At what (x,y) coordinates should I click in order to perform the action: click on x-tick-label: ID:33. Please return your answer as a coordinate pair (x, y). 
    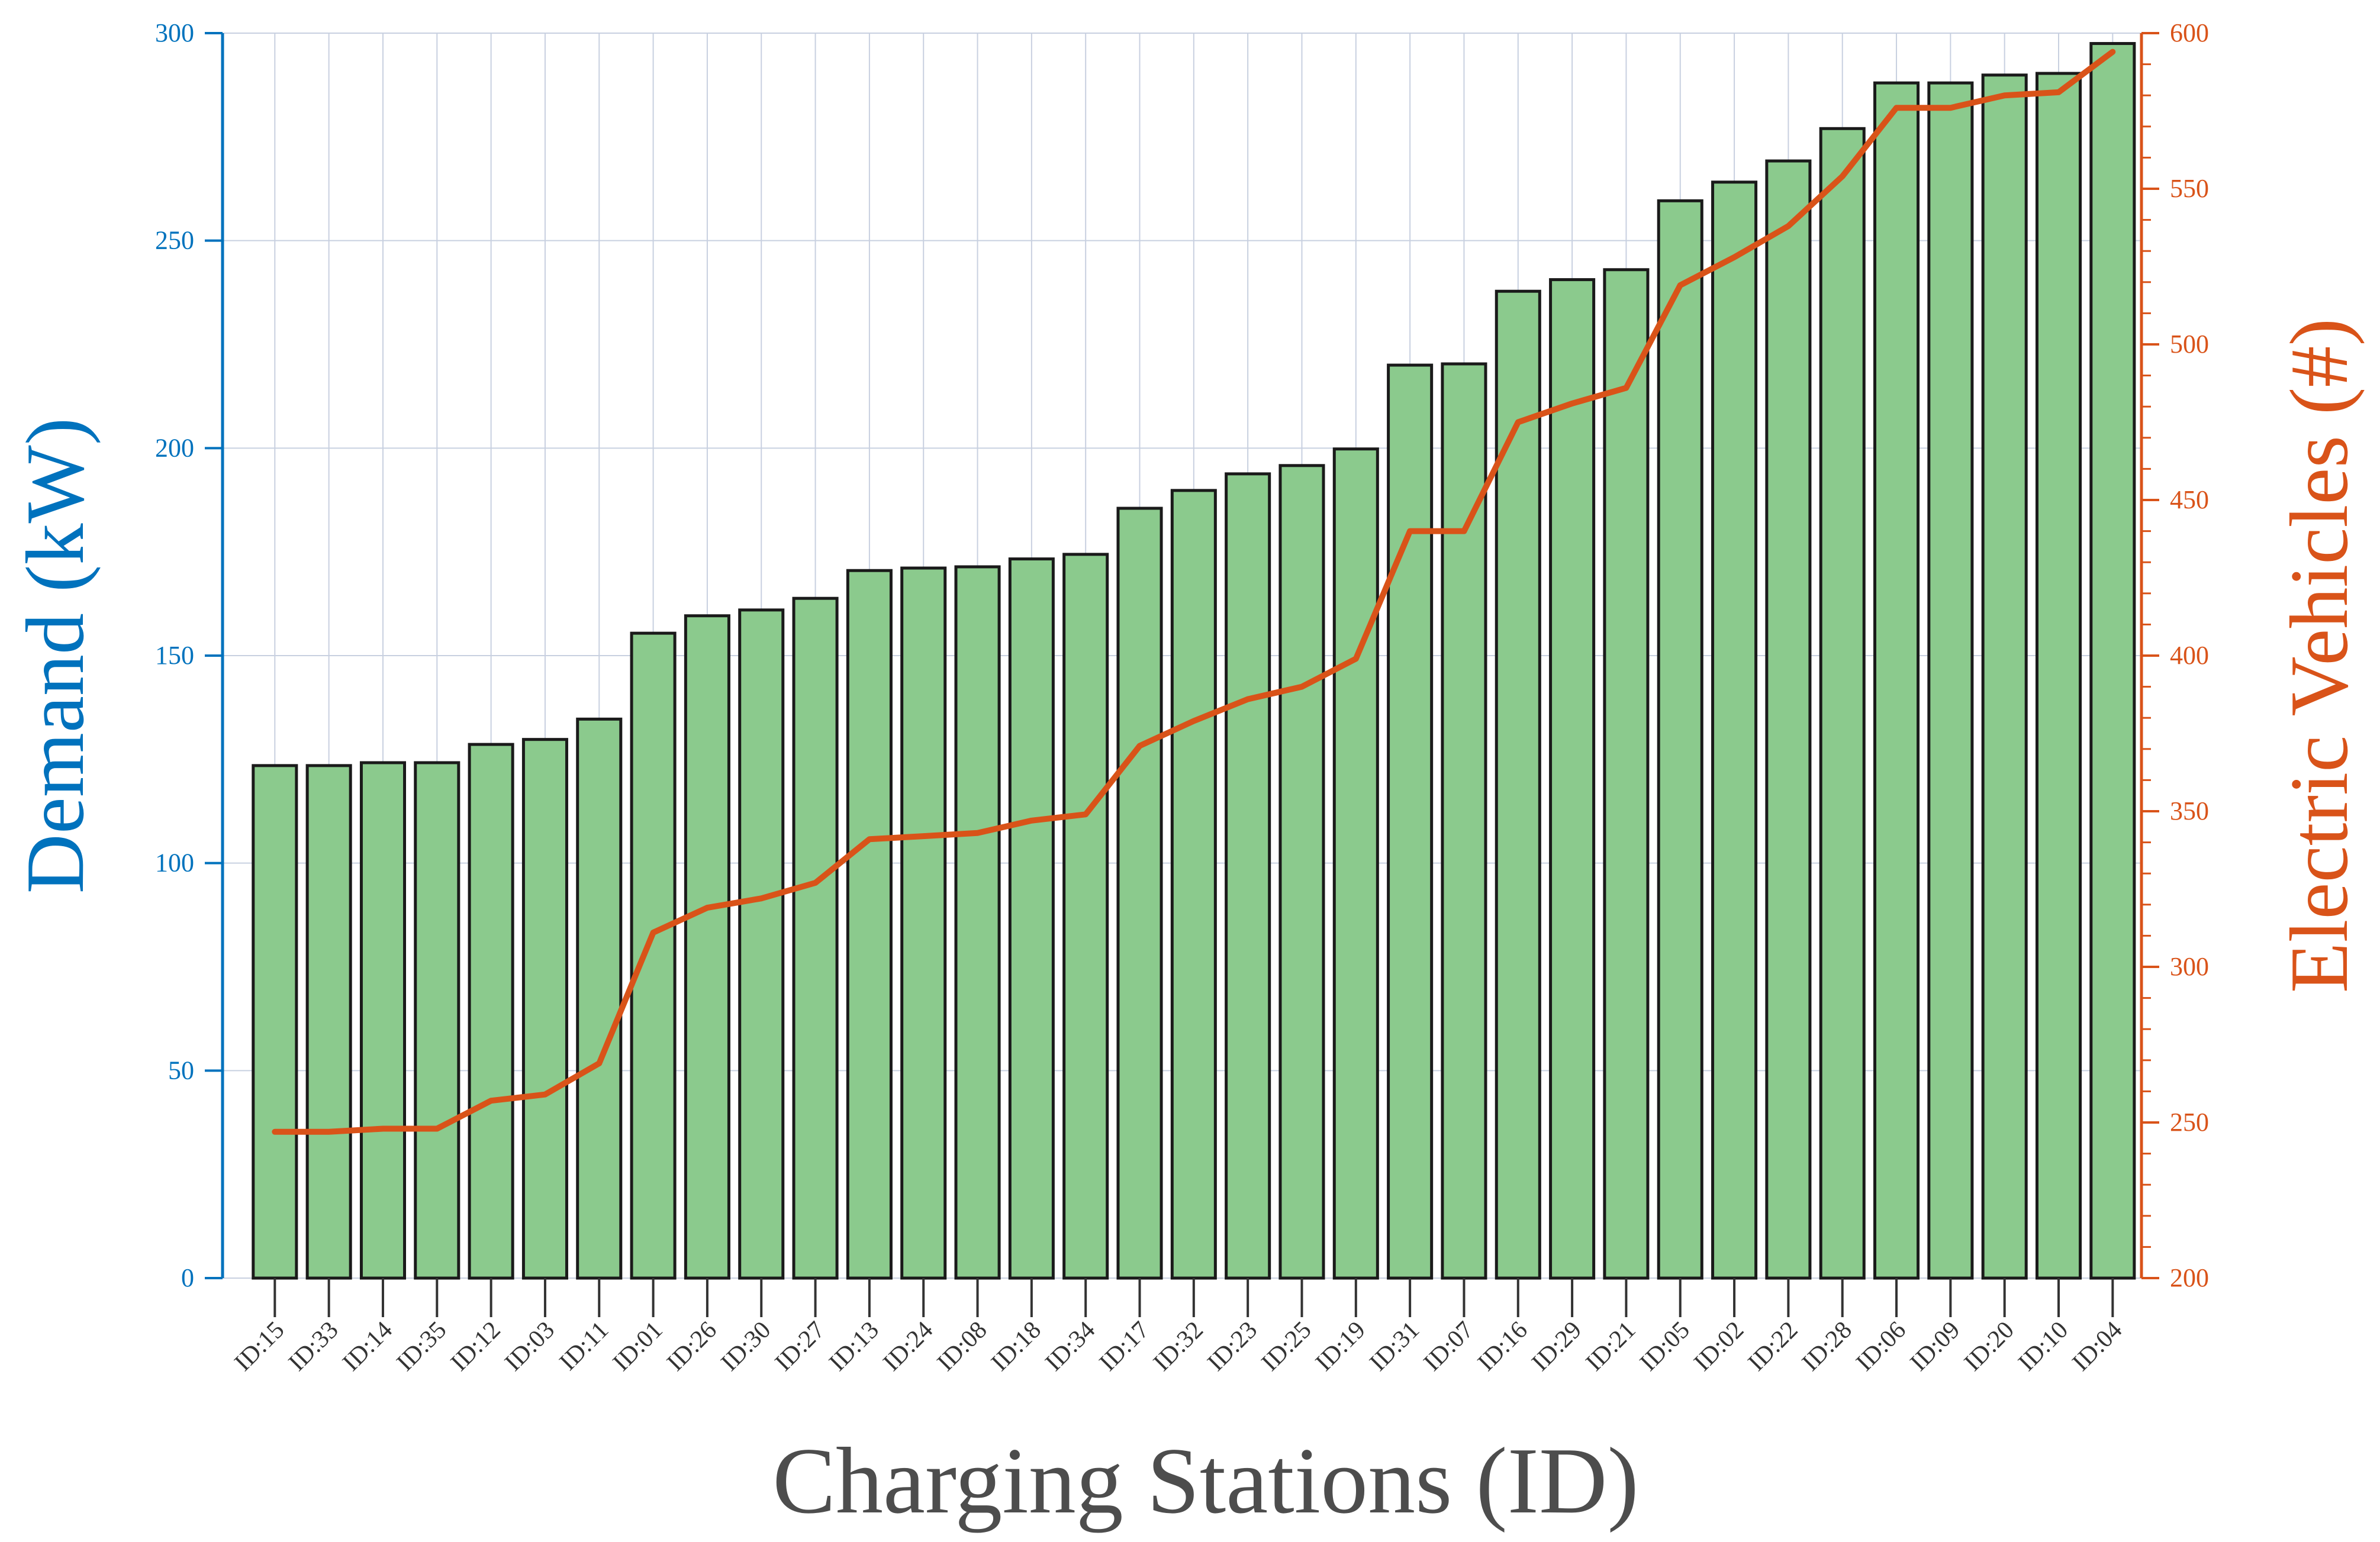
    Looking at the image, I should click on (314, 1347).